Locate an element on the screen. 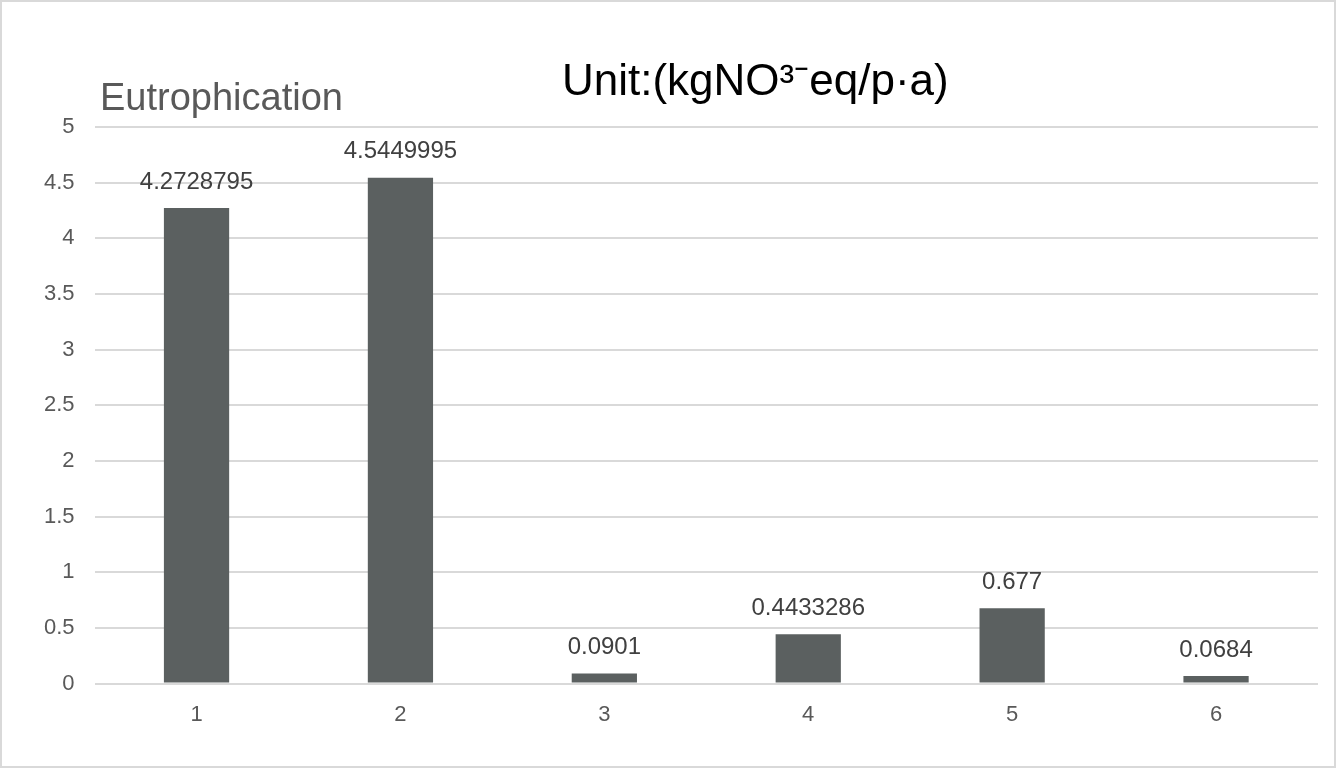  data-label: 0.4433286 is located at coordinates (808, 606).